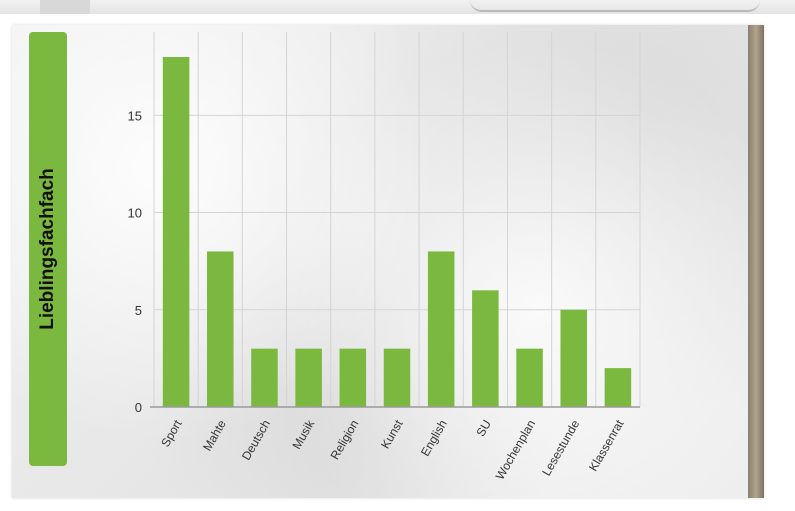 The height and width of the screenshot is (511, 795). I want to click on bar-deutsch, so click(264, 377).